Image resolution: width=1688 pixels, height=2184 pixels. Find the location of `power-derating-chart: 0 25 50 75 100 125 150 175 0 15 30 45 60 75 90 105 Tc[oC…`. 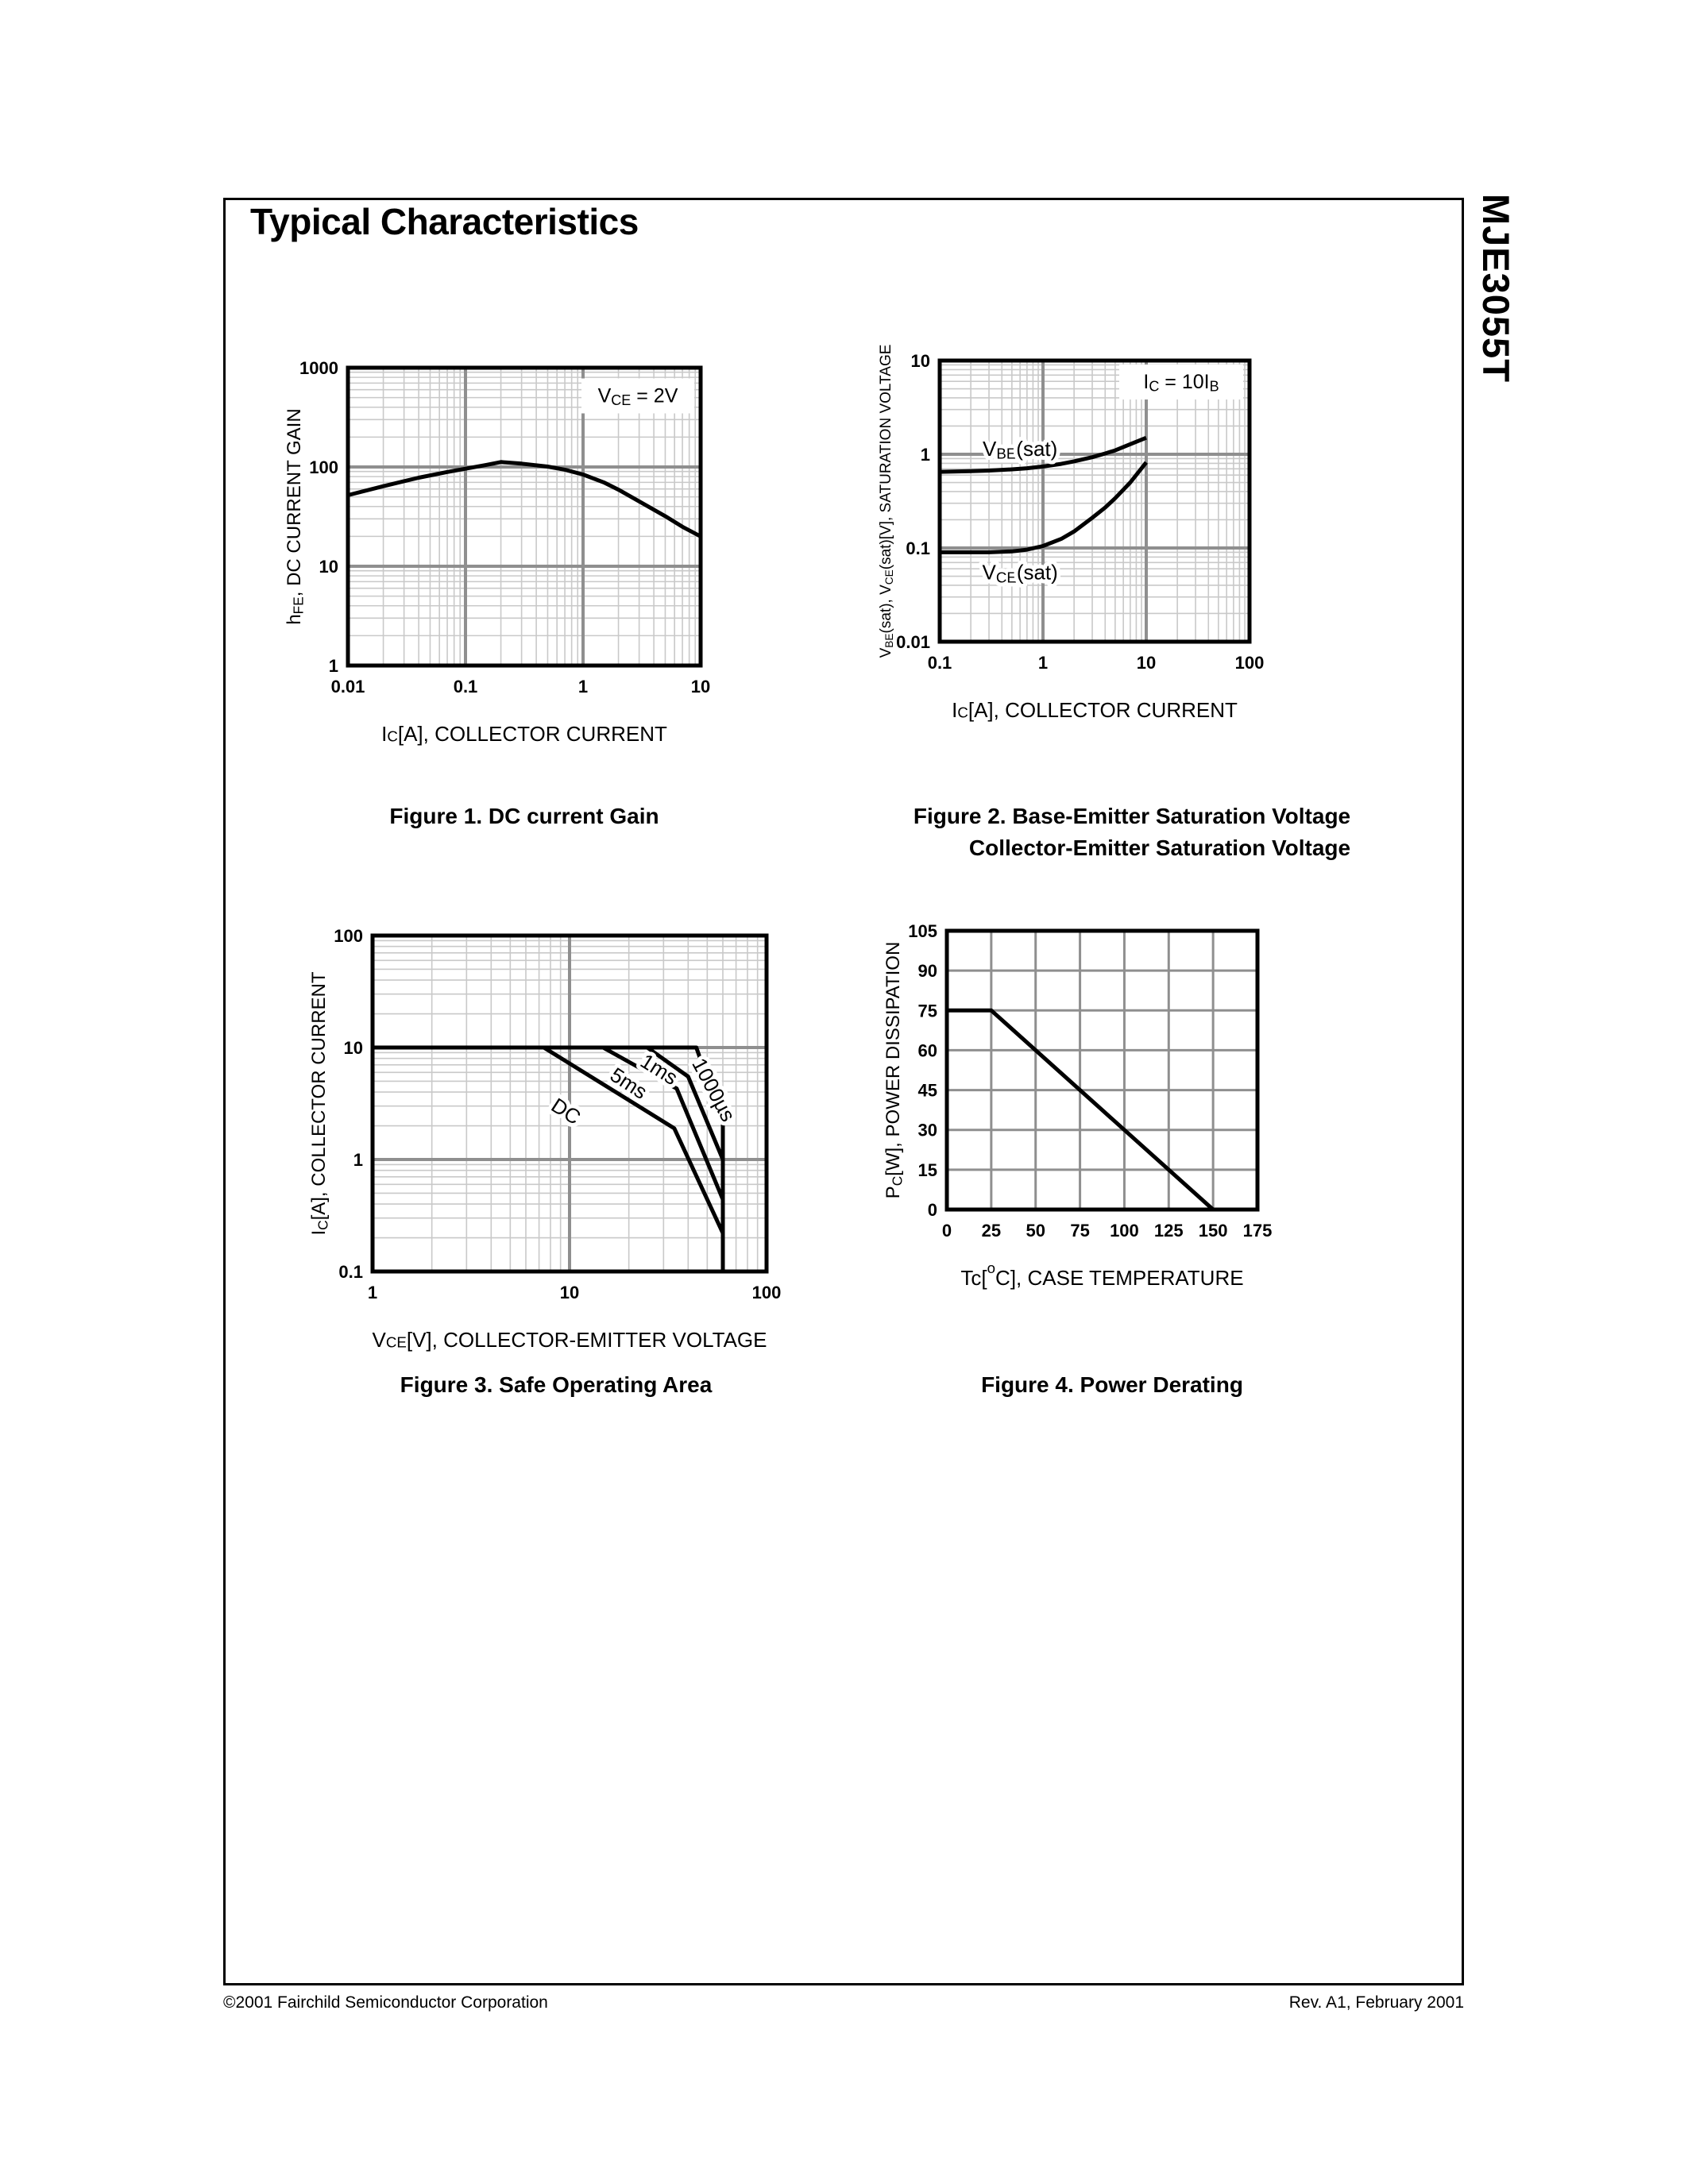

power-derating-chart: 0 25 50 75 100 125 150 175 0 15 30 45 60 75 90 105 Tc[oC… is located at coordinates (1078, 1106).